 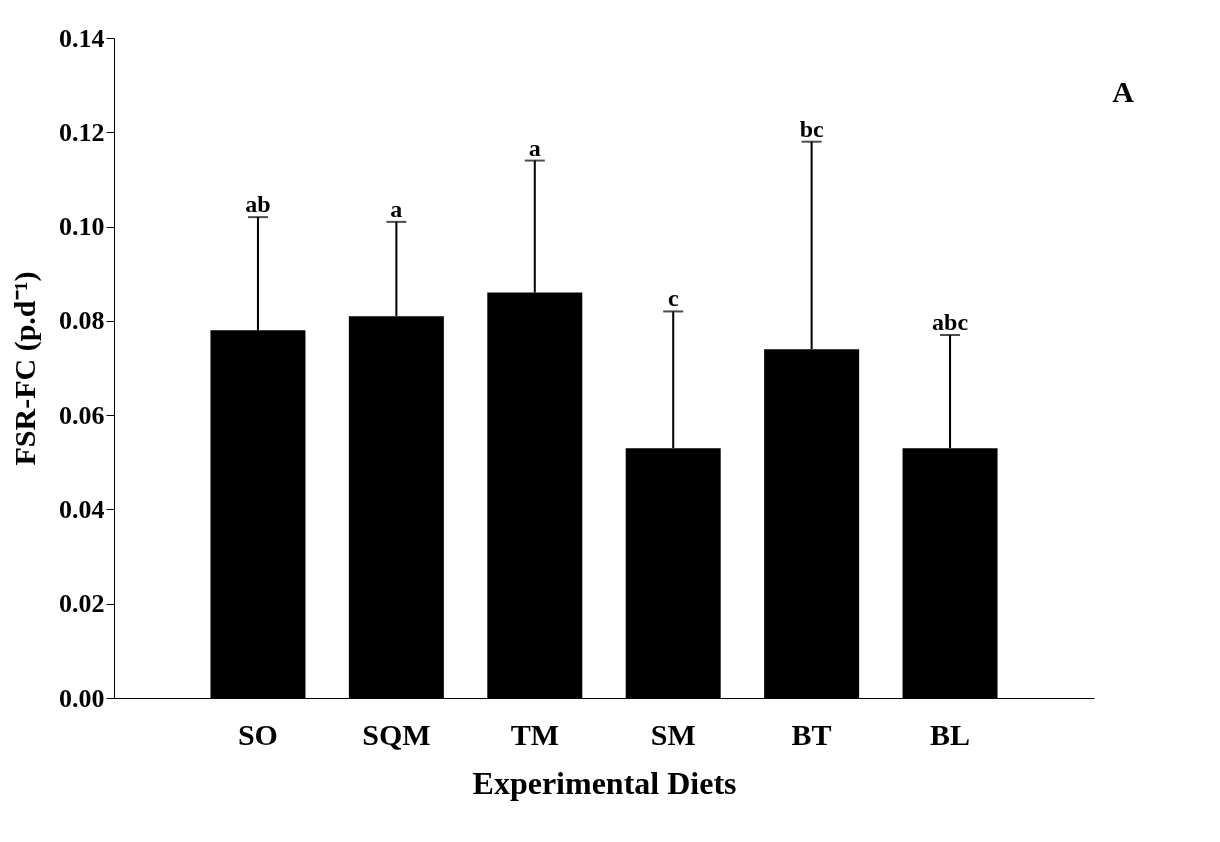 I want to click on y-tick-label: 0.12, so click(x=82, y=132).